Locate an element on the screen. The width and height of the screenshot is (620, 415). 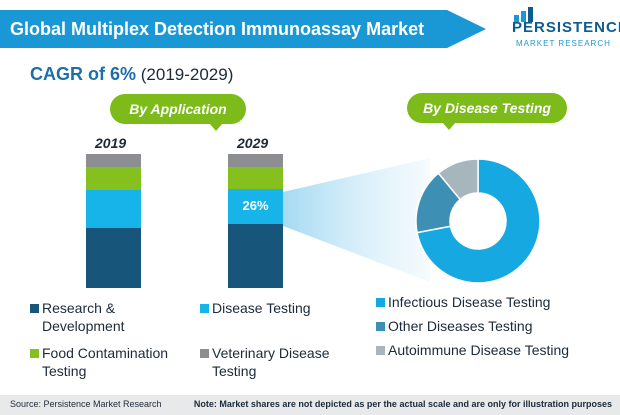
source-text: Source: Persistence Market Research is located at coordinates (86, 404).